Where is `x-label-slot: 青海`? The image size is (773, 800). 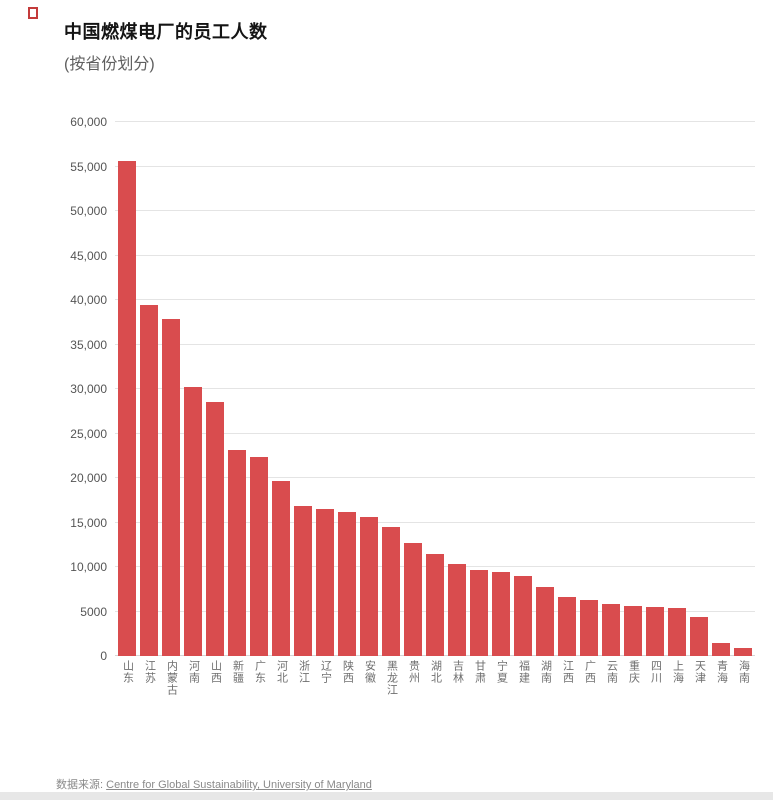 x-label-slot: 青海 is located at coordinates (721, 710).